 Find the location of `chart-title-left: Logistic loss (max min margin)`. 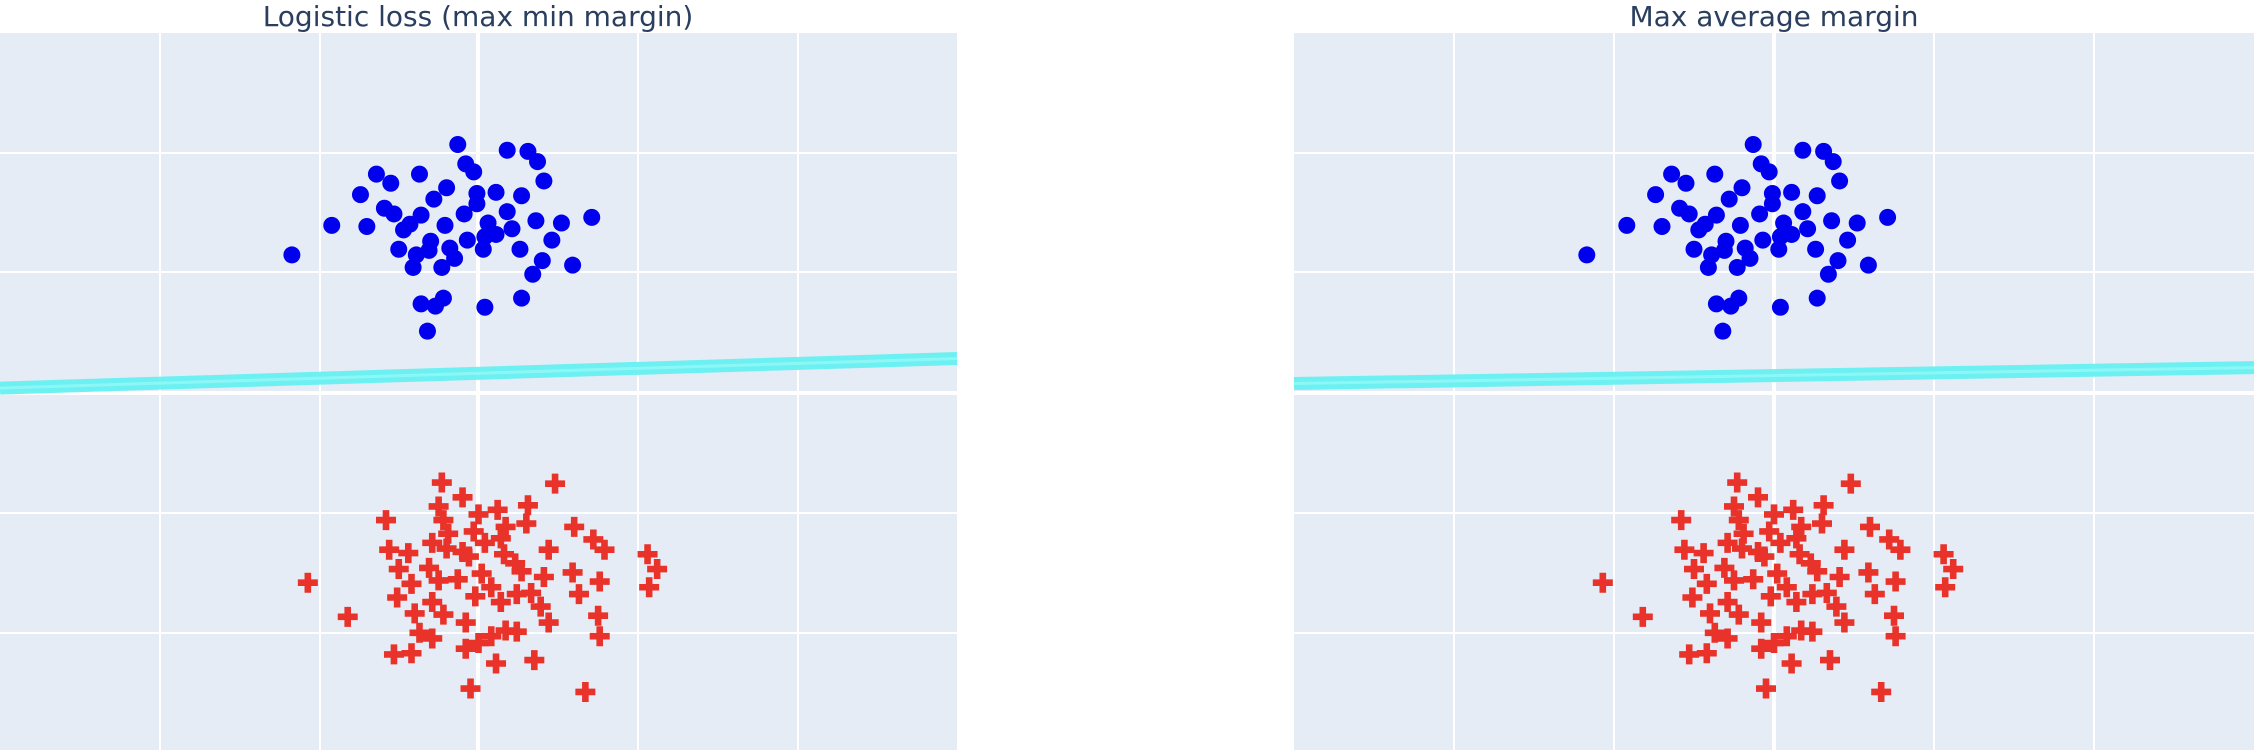

chart-title-left: Logistic loss (max min margin) is located at coordinates (478, 16).